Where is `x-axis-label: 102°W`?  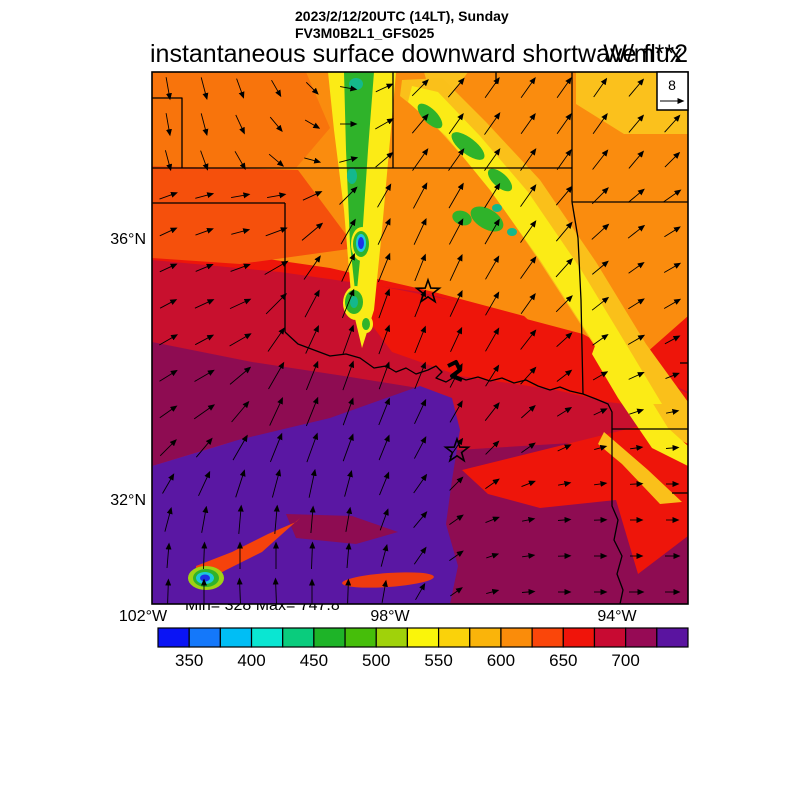 x-axis-label: 102°W is located at coordinates (143, 616).